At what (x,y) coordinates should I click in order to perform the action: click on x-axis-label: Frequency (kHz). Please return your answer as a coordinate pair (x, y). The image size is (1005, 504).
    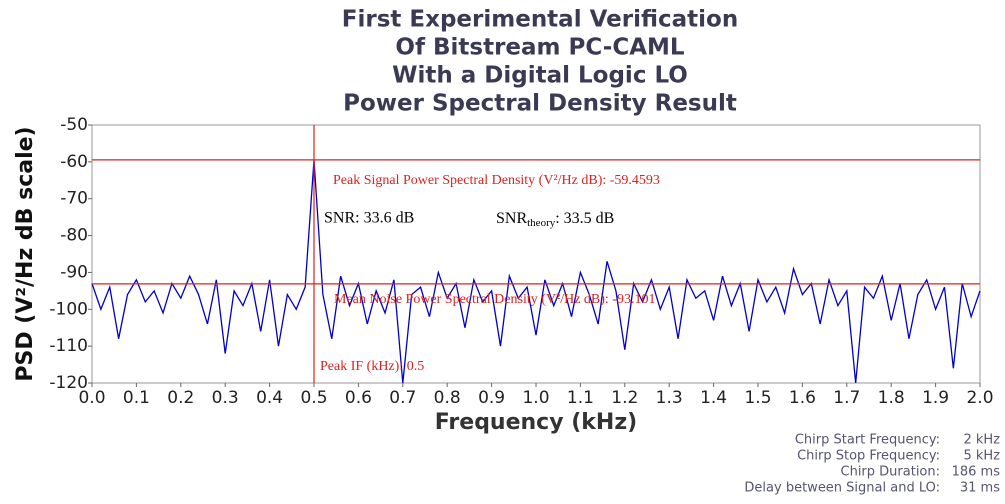
    Looking at the image, I should click on (536, 422).